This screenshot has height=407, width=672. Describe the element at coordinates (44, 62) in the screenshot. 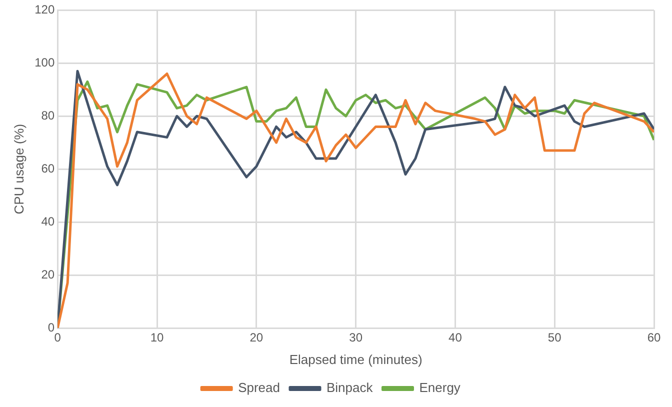

I see `y-tick-label: 100` at that location.